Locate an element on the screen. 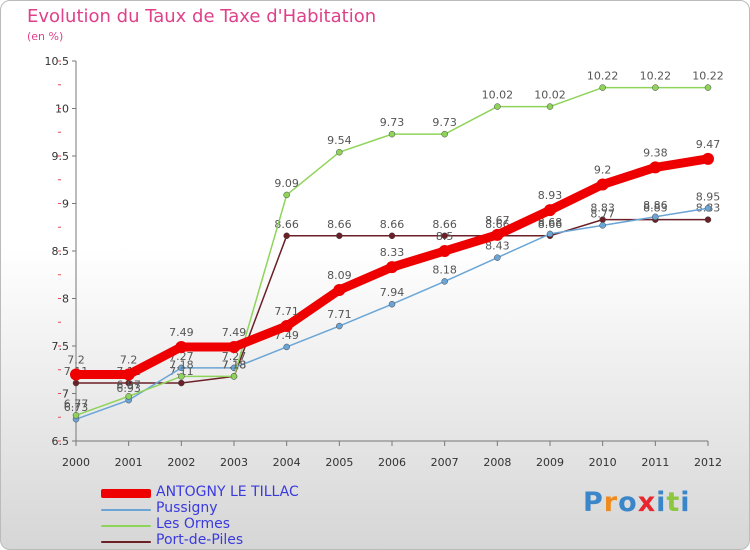 This screenshot has width=750, height=550. x-tick-label: 2012 is located at coordinates (708, 462).